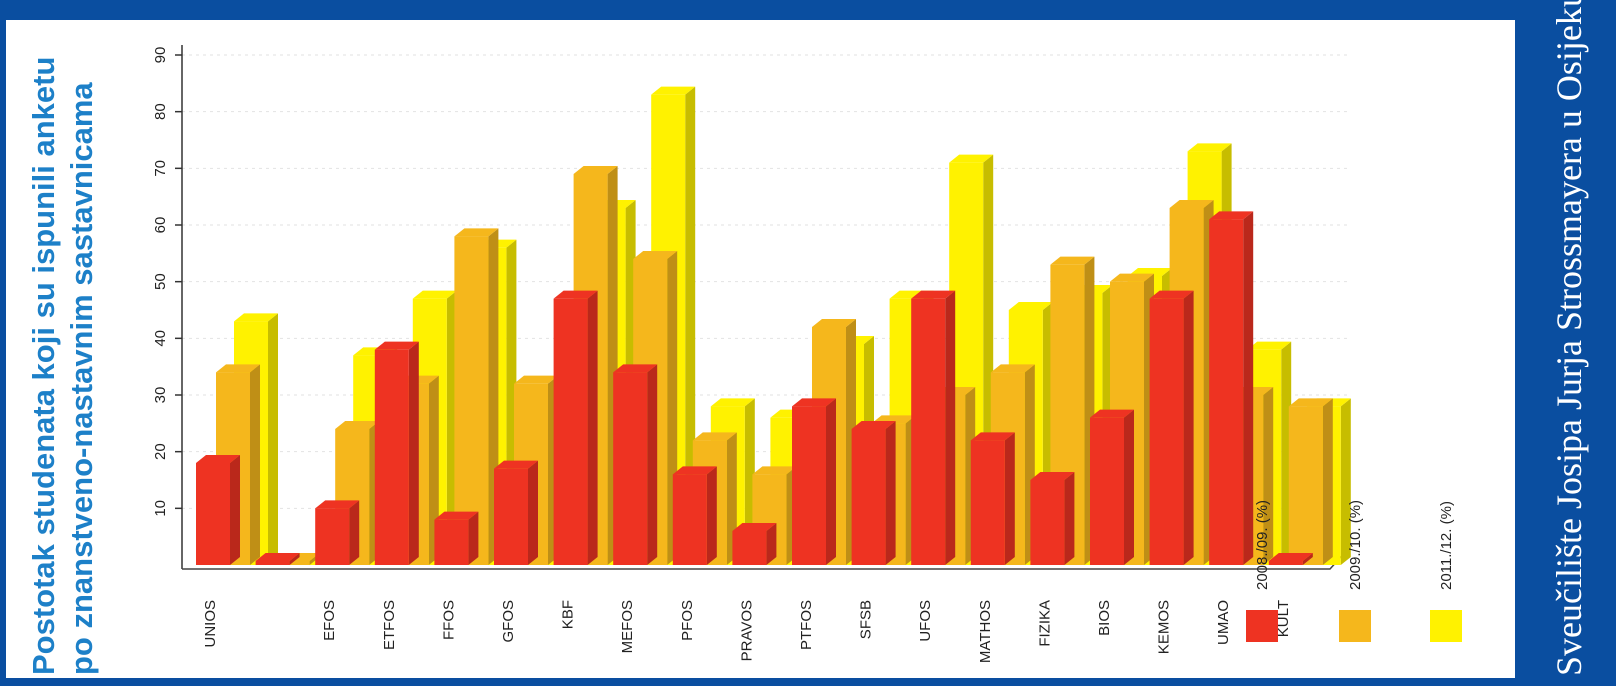  What do you see at coordinates (627, 626) in the screenshot?
I see `category-label: MEFOS` at bounding box center [627, 626].